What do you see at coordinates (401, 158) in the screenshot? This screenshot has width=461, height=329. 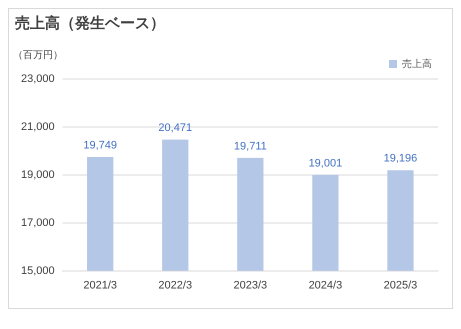 I see `data-label: 19,196` at bounding box center [401, 158].